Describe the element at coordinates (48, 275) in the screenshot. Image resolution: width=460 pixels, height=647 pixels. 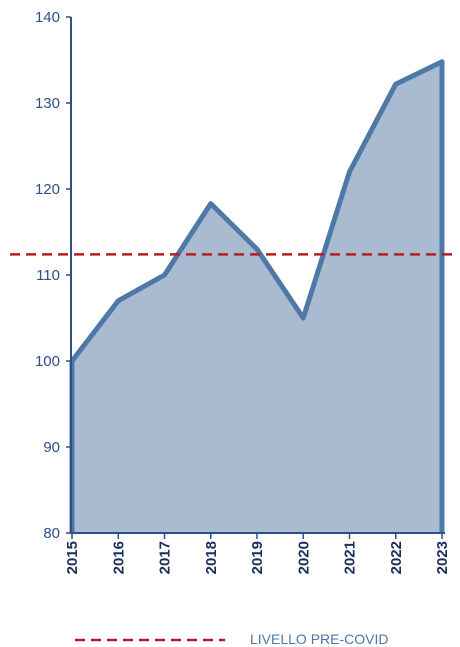
I see `y-tick-label-110: 110` at that location.